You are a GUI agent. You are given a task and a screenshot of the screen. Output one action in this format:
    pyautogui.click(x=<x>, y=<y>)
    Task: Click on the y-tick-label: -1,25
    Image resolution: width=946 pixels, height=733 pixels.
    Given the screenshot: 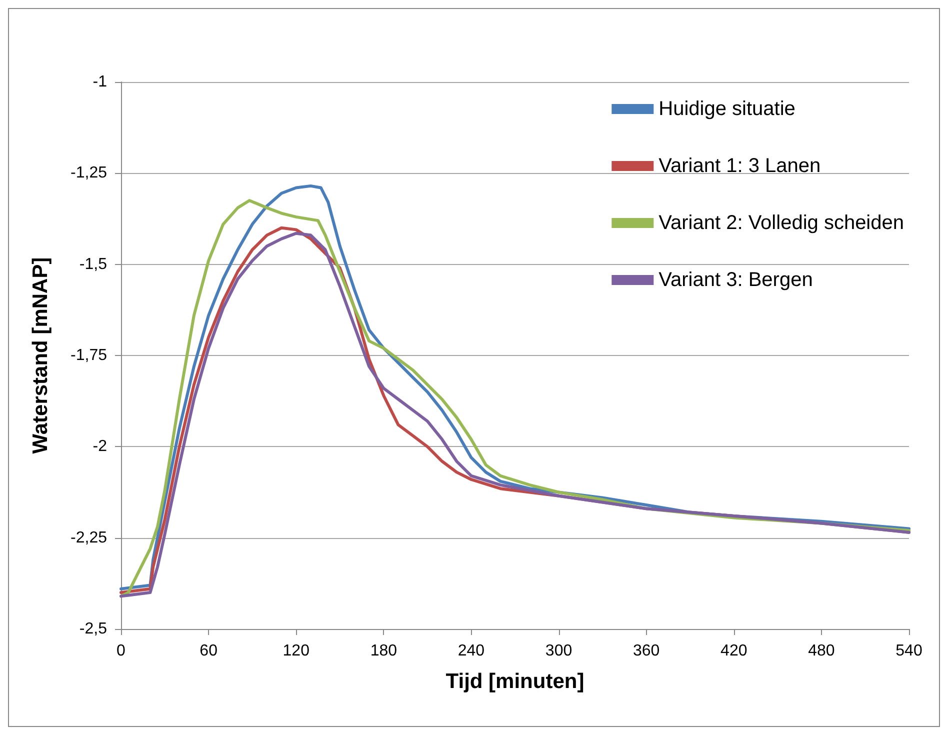 What is the action you would take?
    pyautogui.click(x=89, y=173)
    